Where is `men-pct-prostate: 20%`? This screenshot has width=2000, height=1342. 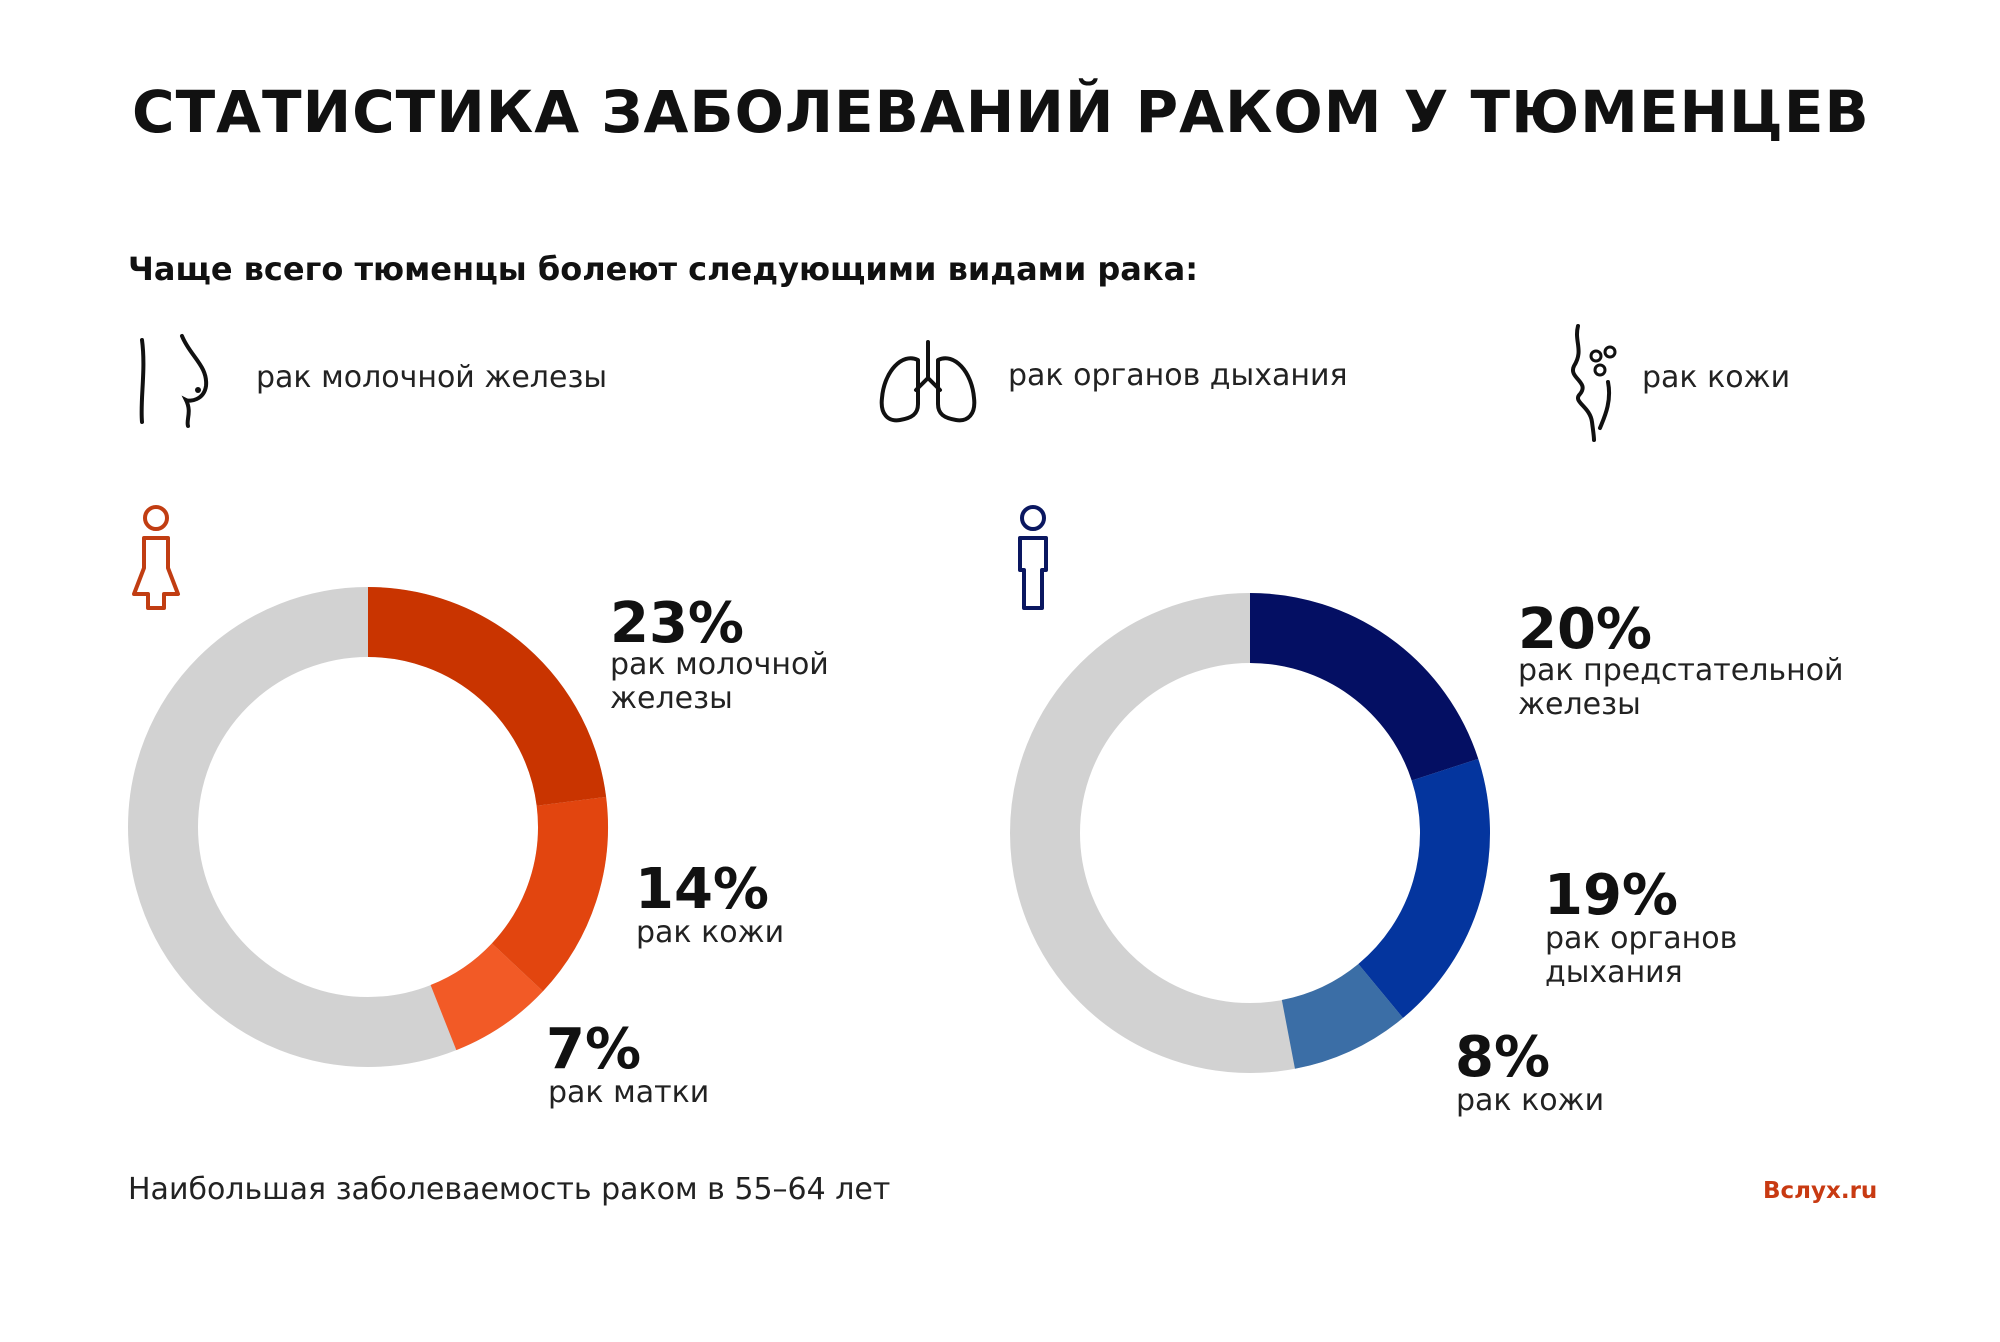
men-pct-prostate: 20% is located at coordinates (1585, 629).